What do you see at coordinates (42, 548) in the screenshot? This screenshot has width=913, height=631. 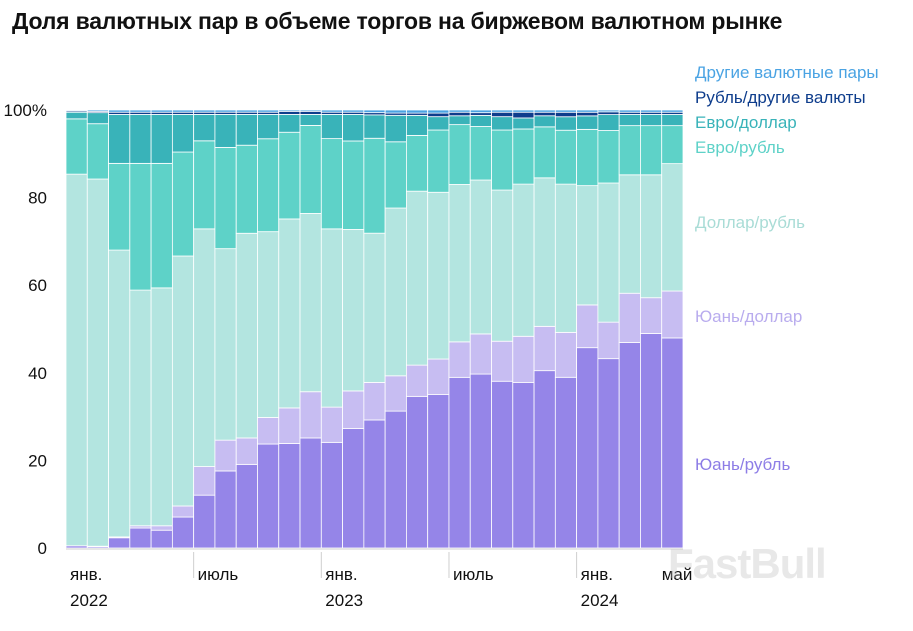 I see `y-tick-label: 0` at bounding box center [42, 548].